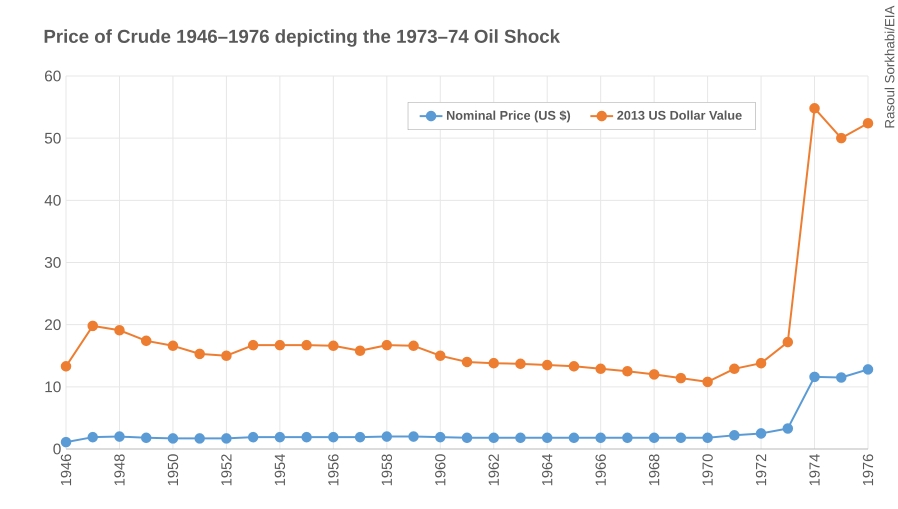  I want to click on y-tick-label: 60, so click(53, 76).